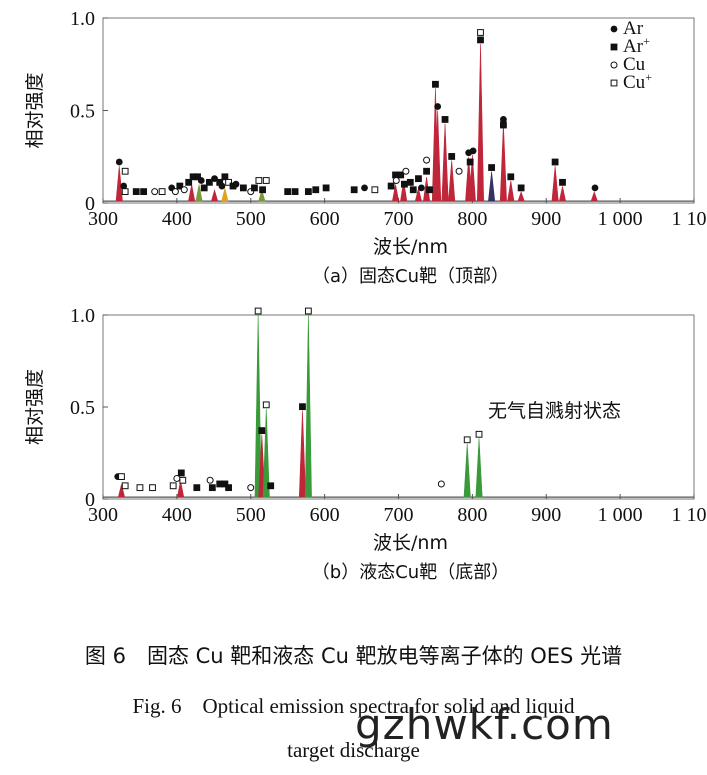 The width and height of the screenshot is (707, 775). What do you see at coordinates (177, 515) in the screenshot?
I see `x-tick-label: 400` at bounding box center [177, 515].